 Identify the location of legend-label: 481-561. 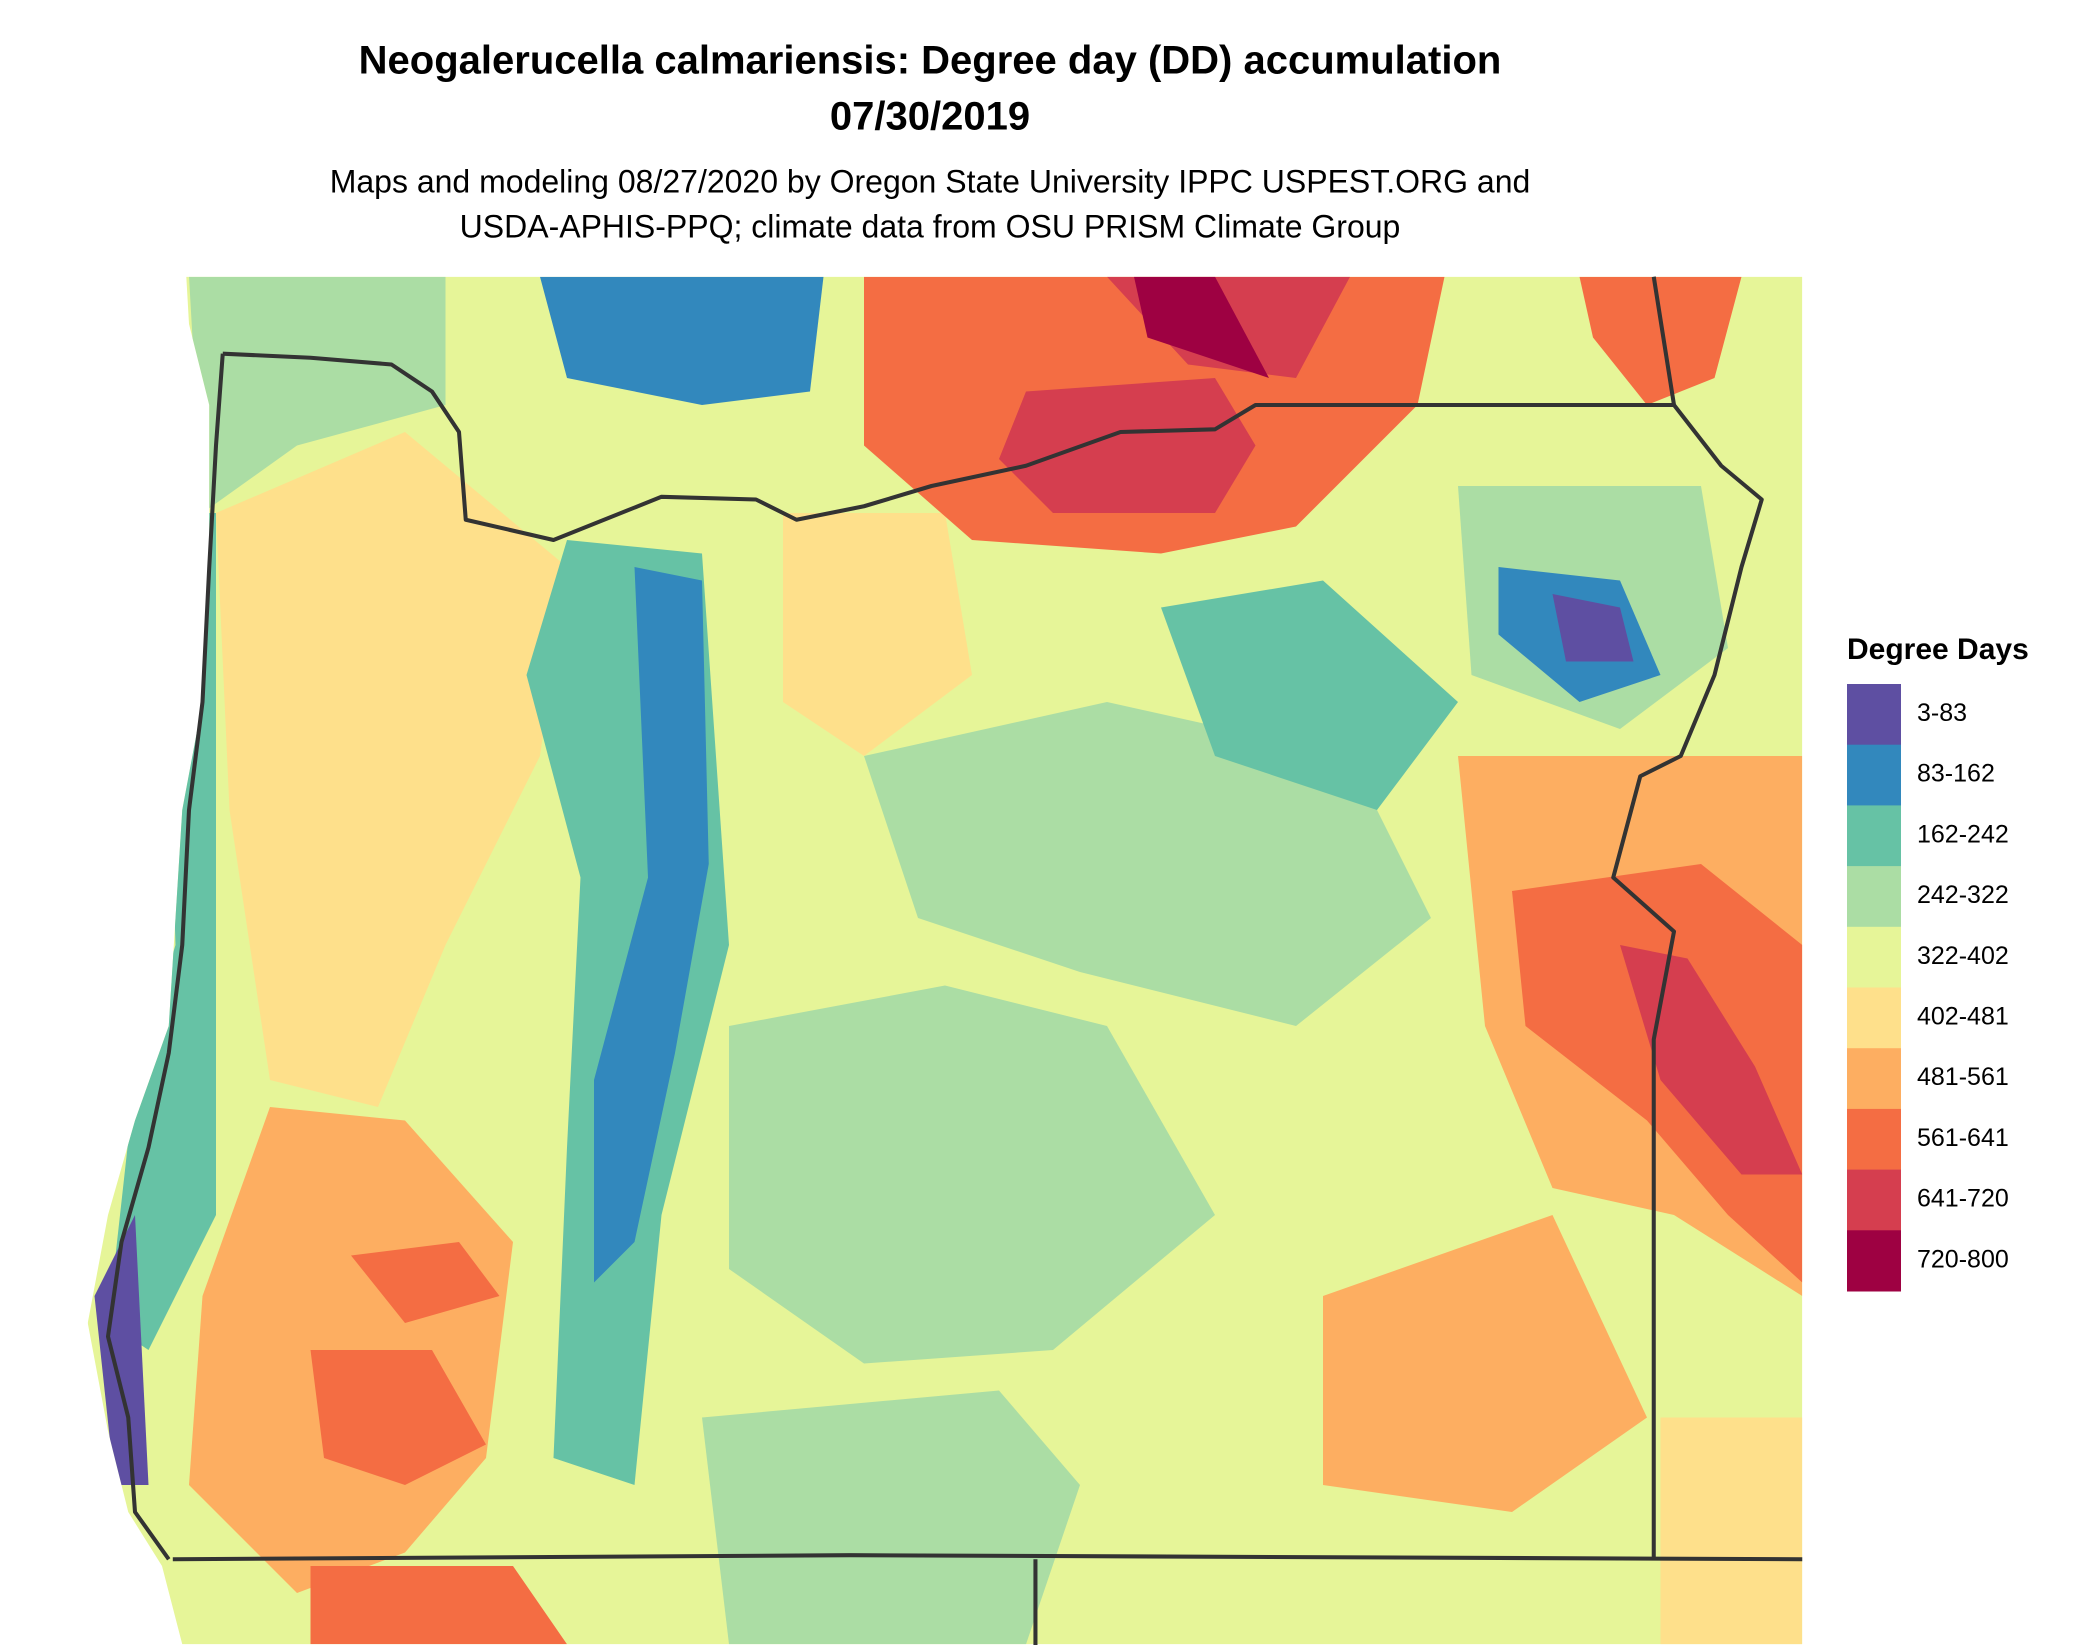
(1963, 1077).